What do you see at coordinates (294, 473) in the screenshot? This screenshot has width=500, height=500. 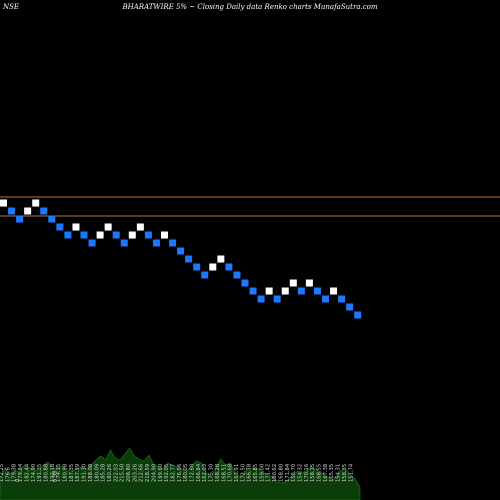 I see `volume-label: 156.70` at bounding box center [294, 473].